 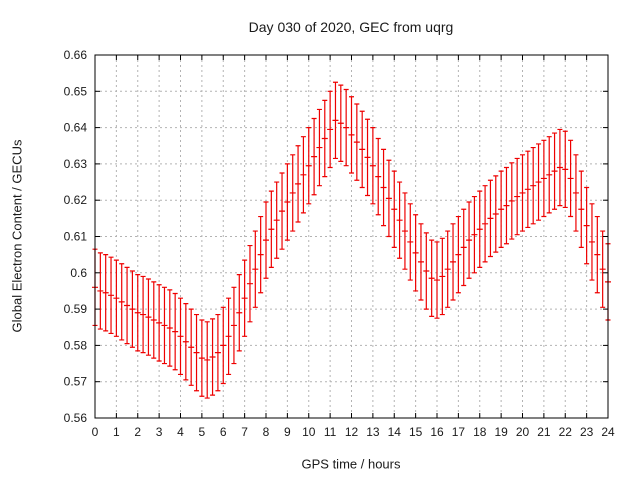 I want to click on y-tick-label: 0.57, so click(x=76, y=382).